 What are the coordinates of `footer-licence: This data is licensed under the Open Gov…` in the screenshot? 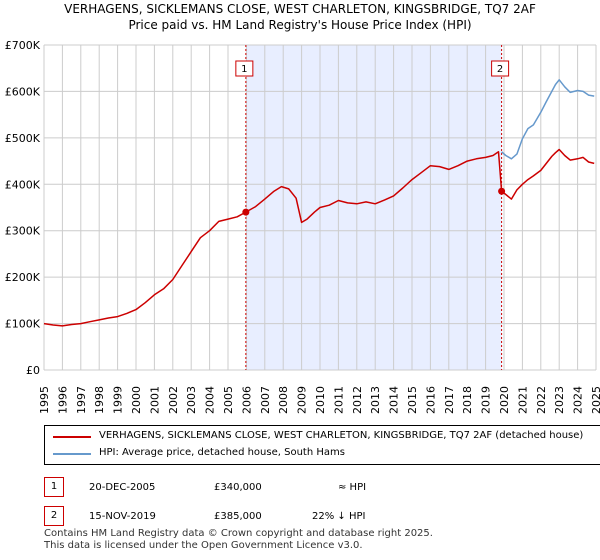 It's located at (203, 545).